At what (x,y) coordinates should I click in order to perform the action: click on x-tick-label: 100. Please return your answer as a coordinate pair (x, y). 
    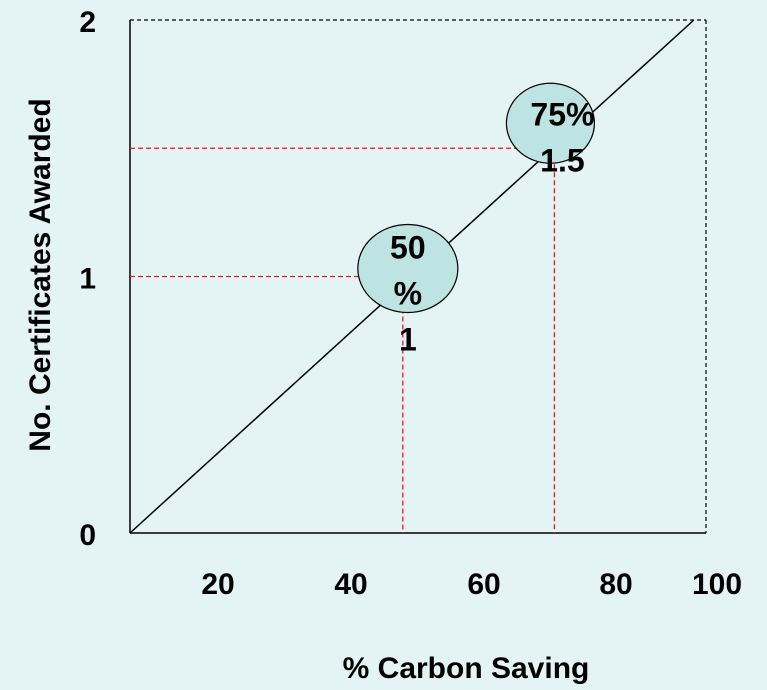
    Looking at the image, I should click on (717, 584).